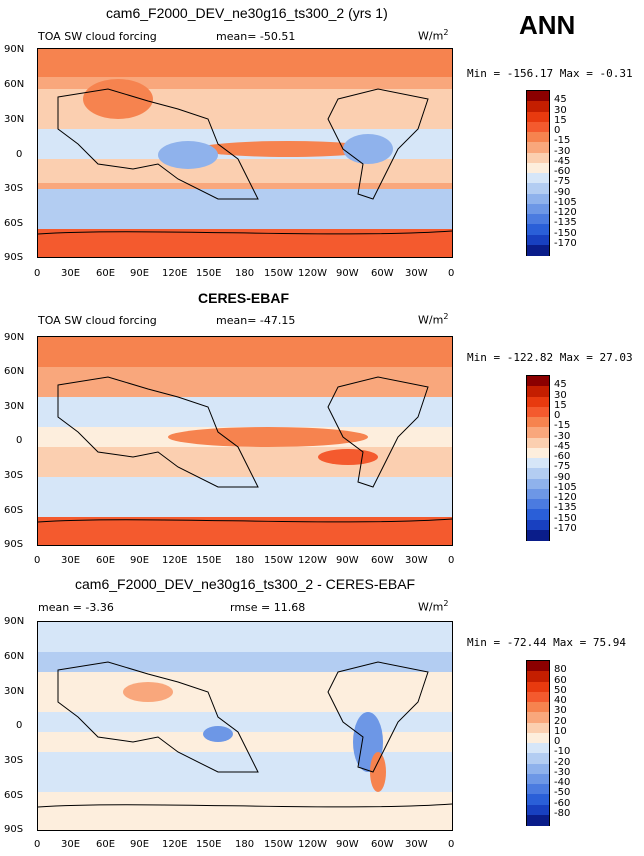  I want to click on panel-1-units: W/m2, so click(433, 35).